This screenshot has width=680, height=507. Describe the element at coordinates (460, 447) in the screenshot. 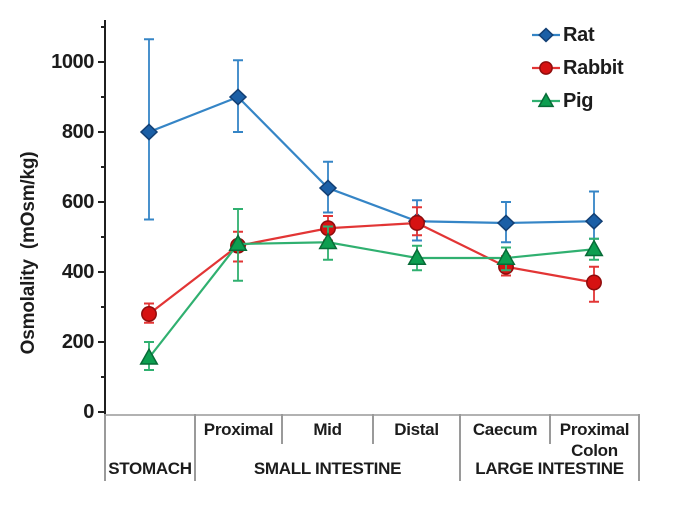

I see `table-divider-si-li` at that location.